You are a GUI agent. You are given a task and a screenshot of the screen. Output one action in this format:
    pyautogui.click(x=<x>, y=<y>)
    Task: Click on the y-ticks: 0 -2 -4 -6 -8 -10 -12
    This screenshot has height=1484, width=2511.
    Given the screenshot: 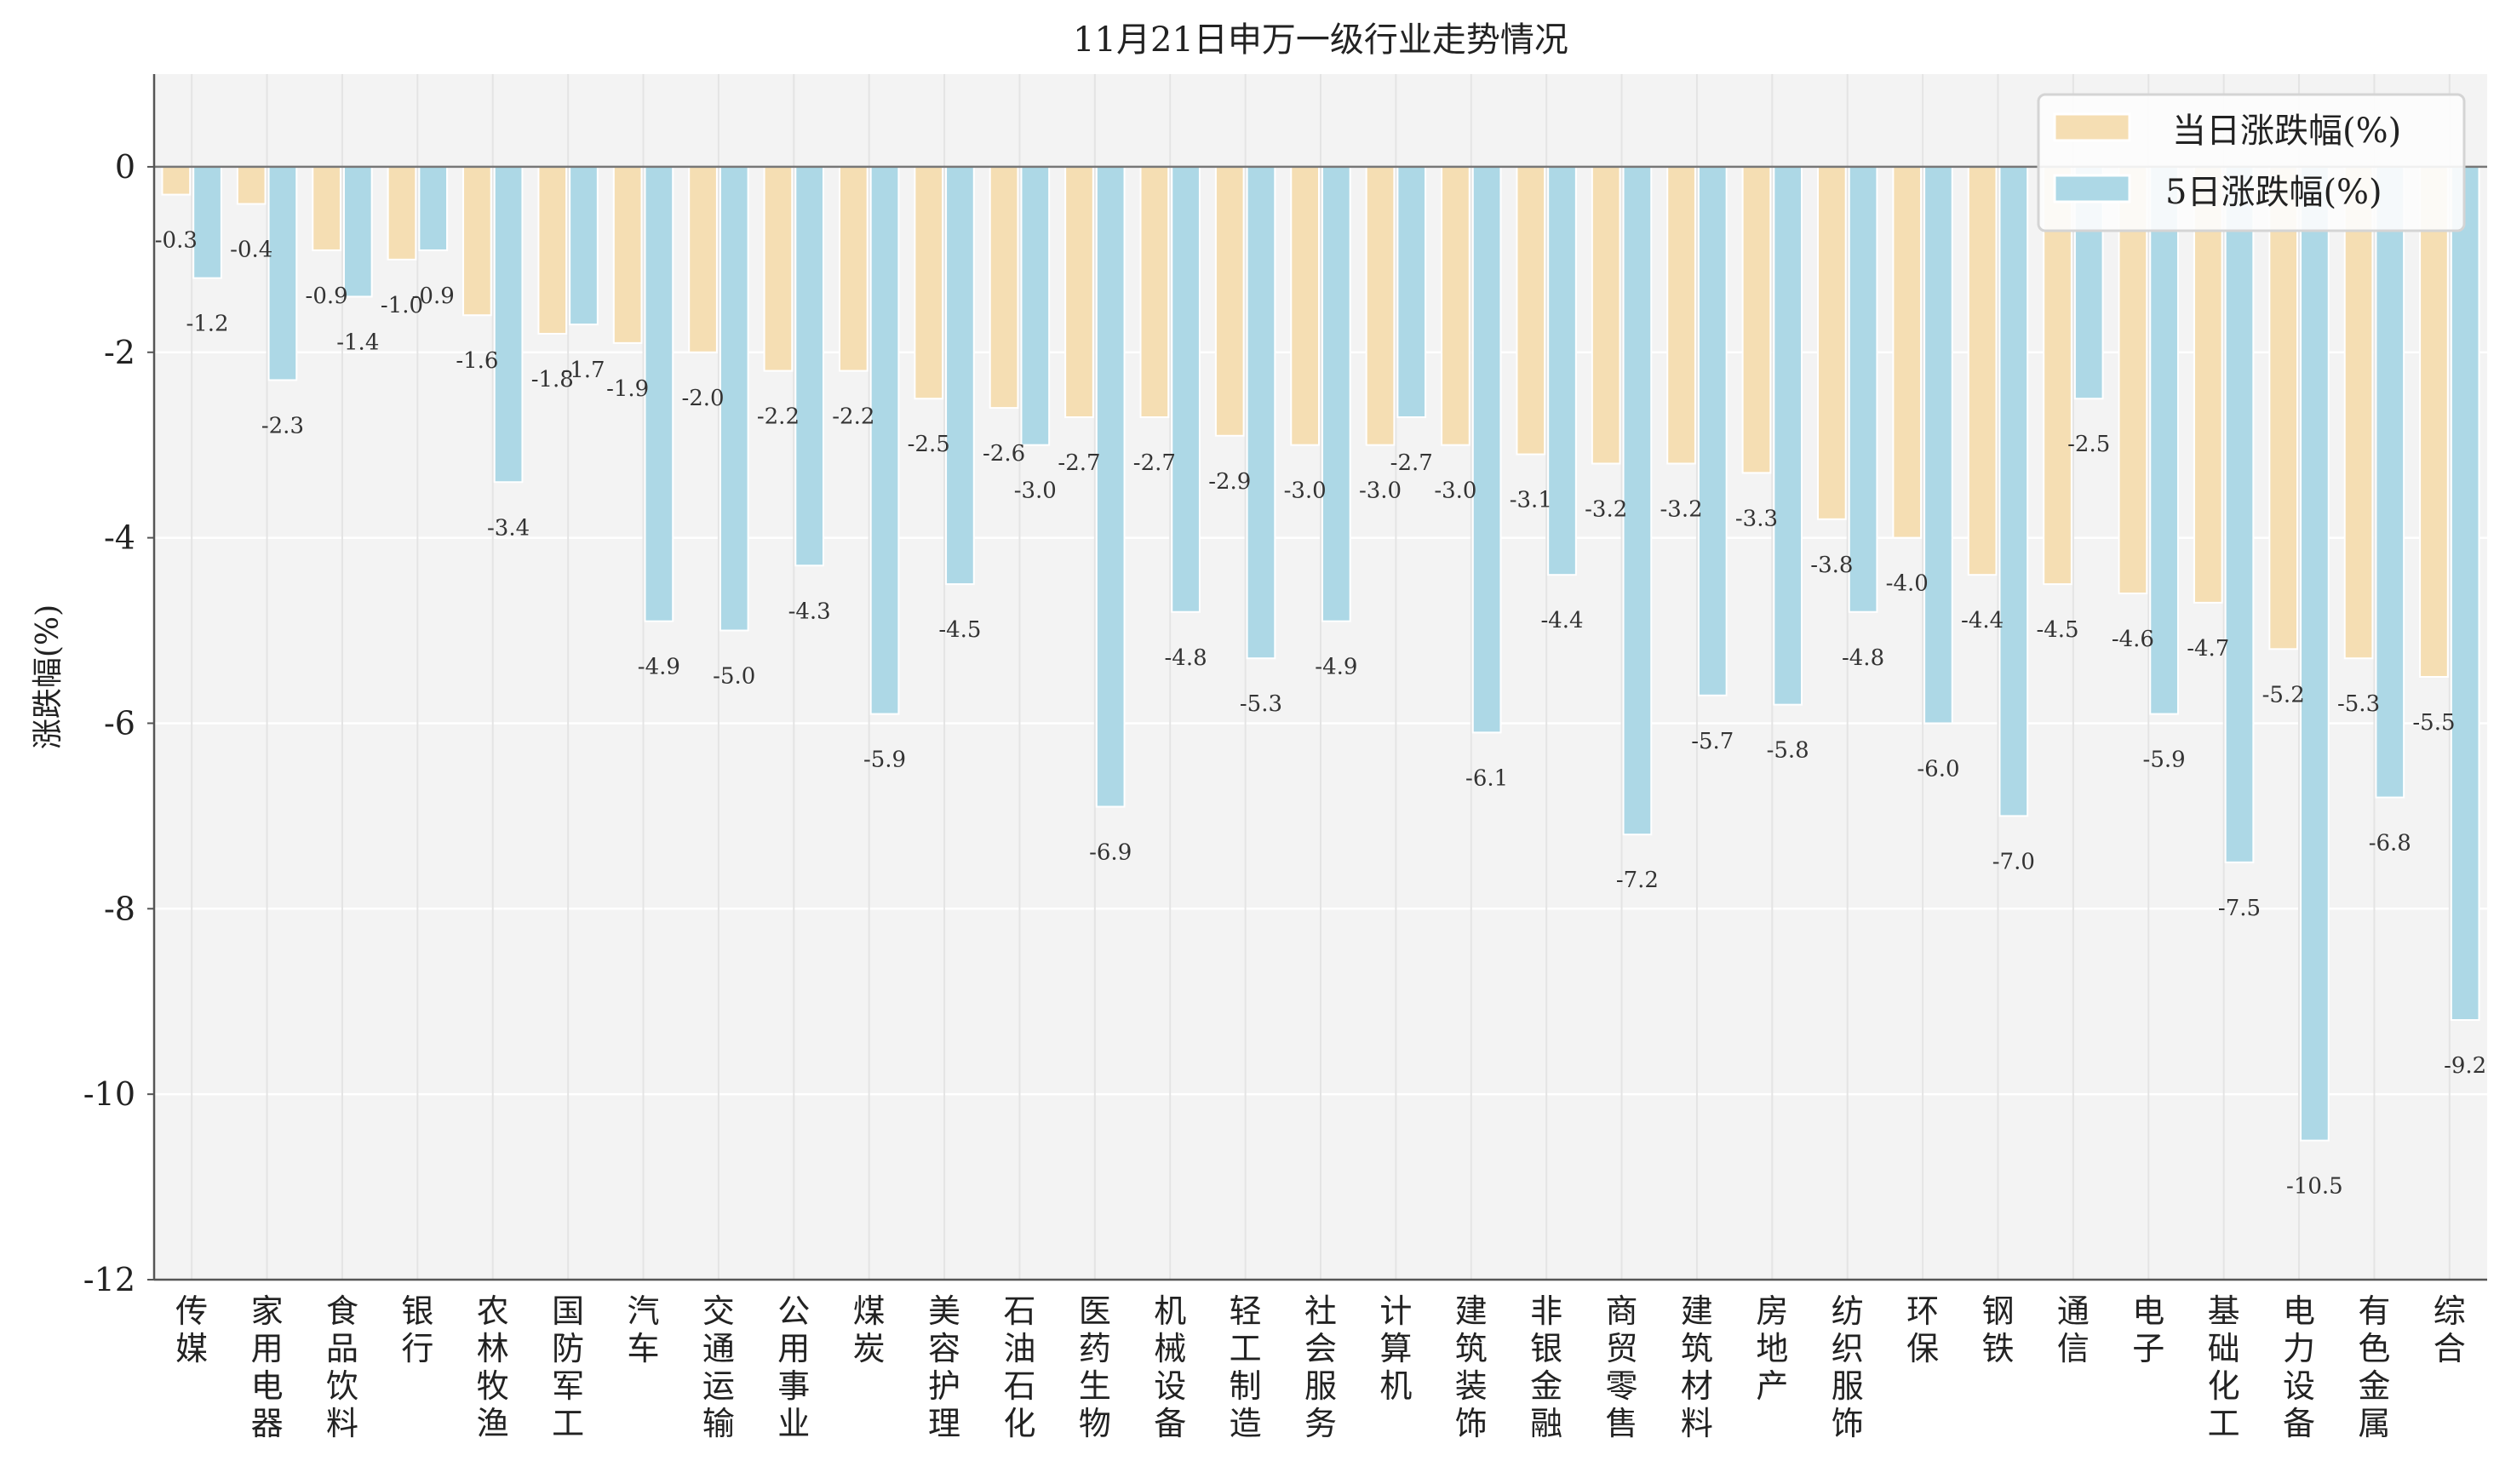 What is the action you would take?
    pyautogui.click(x=119, y=723)
    